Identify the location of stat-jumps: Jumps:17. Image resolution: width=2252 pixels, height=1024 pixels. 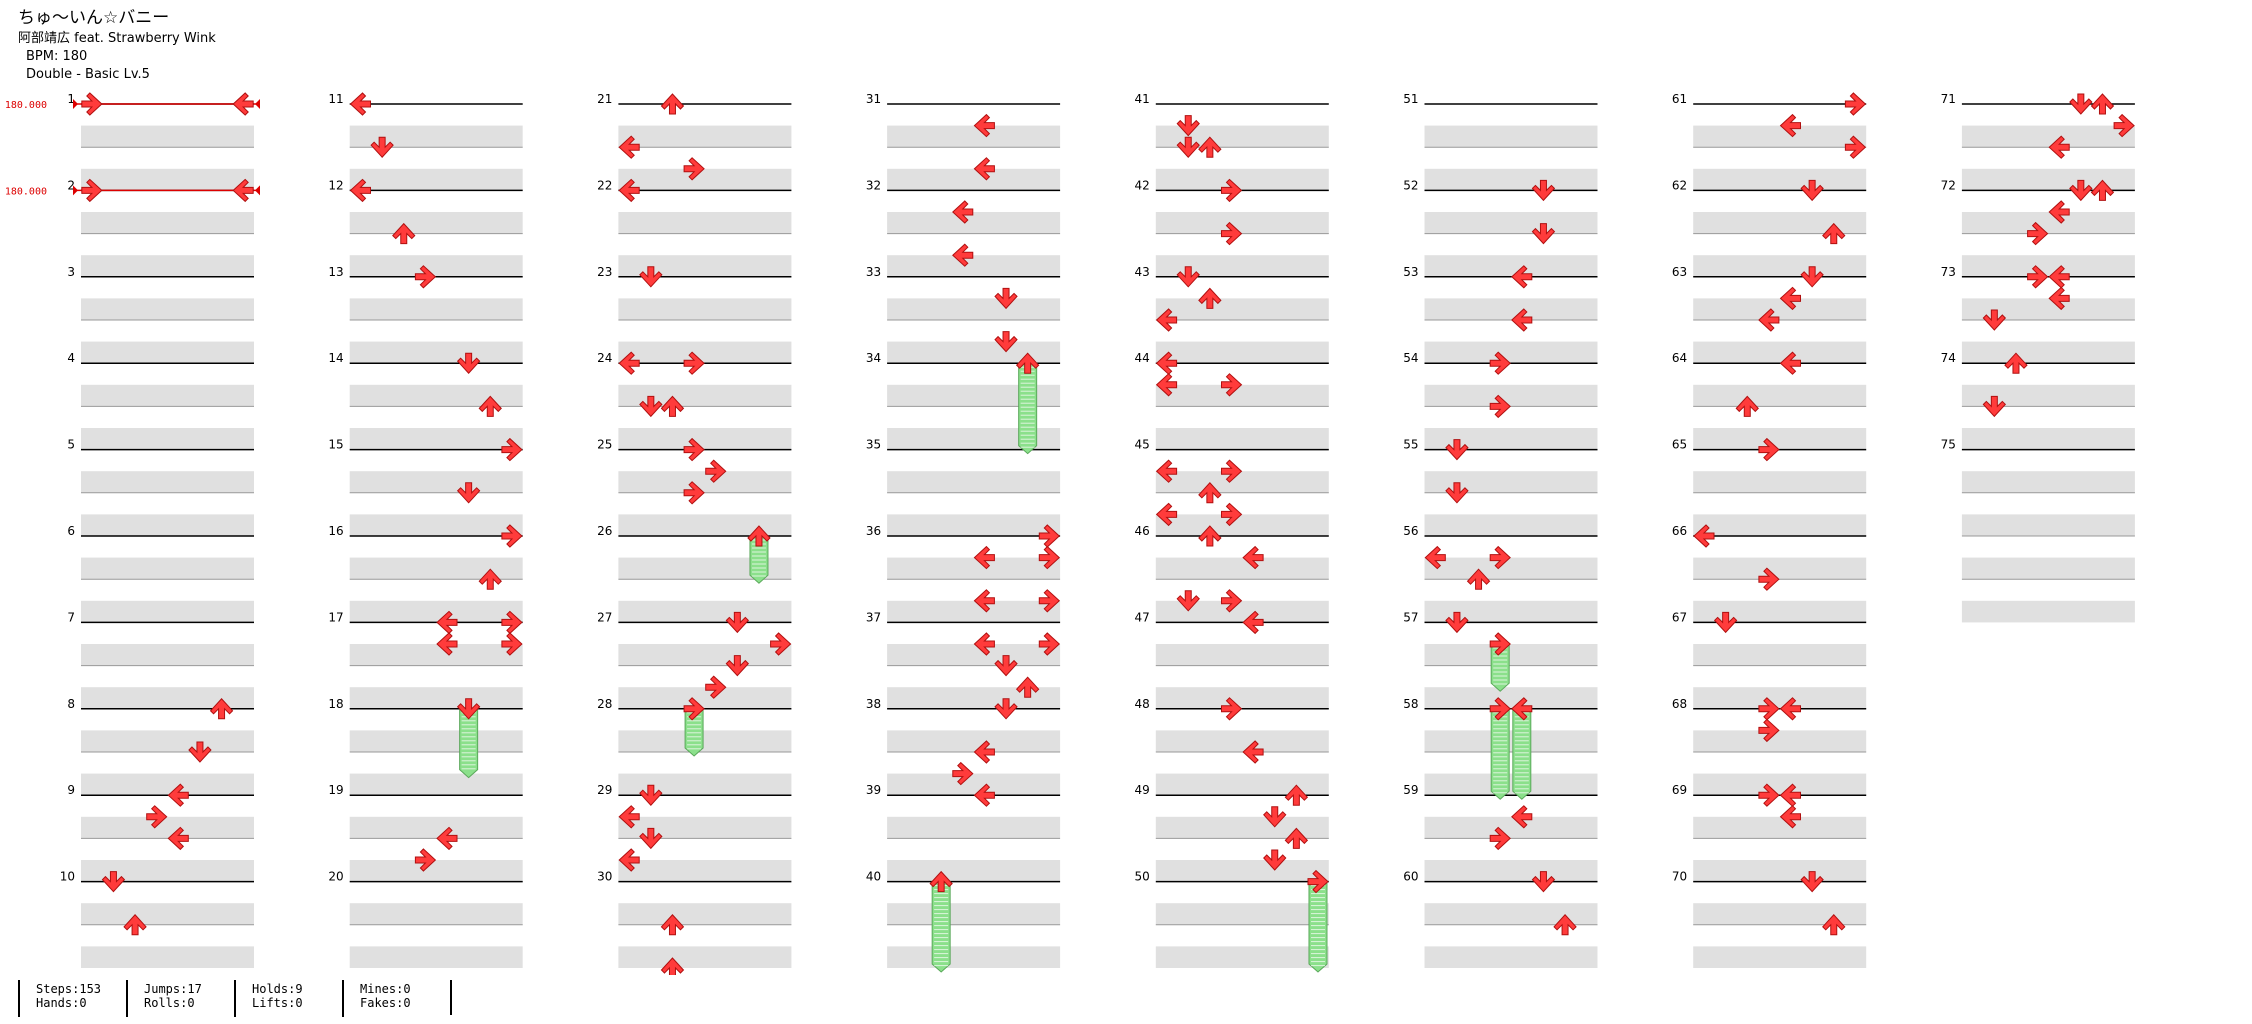
(173, 989).